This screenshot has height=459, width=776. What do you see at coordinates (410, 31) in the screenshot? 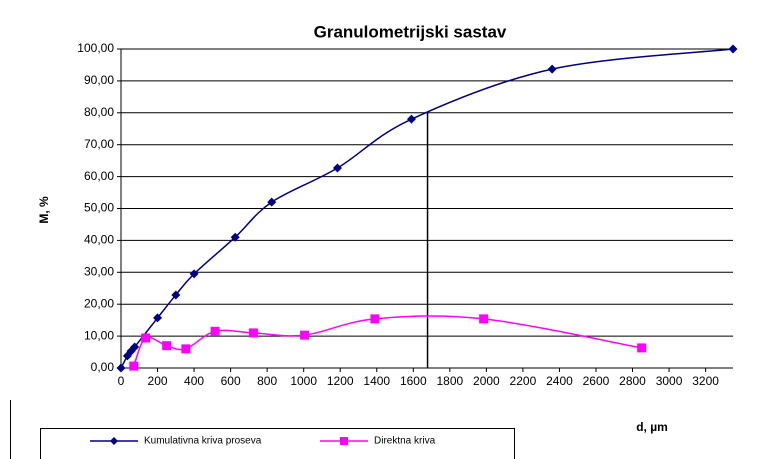
I see `chart-title: Granulometrijski sastav` at bounding box center [410, 31].